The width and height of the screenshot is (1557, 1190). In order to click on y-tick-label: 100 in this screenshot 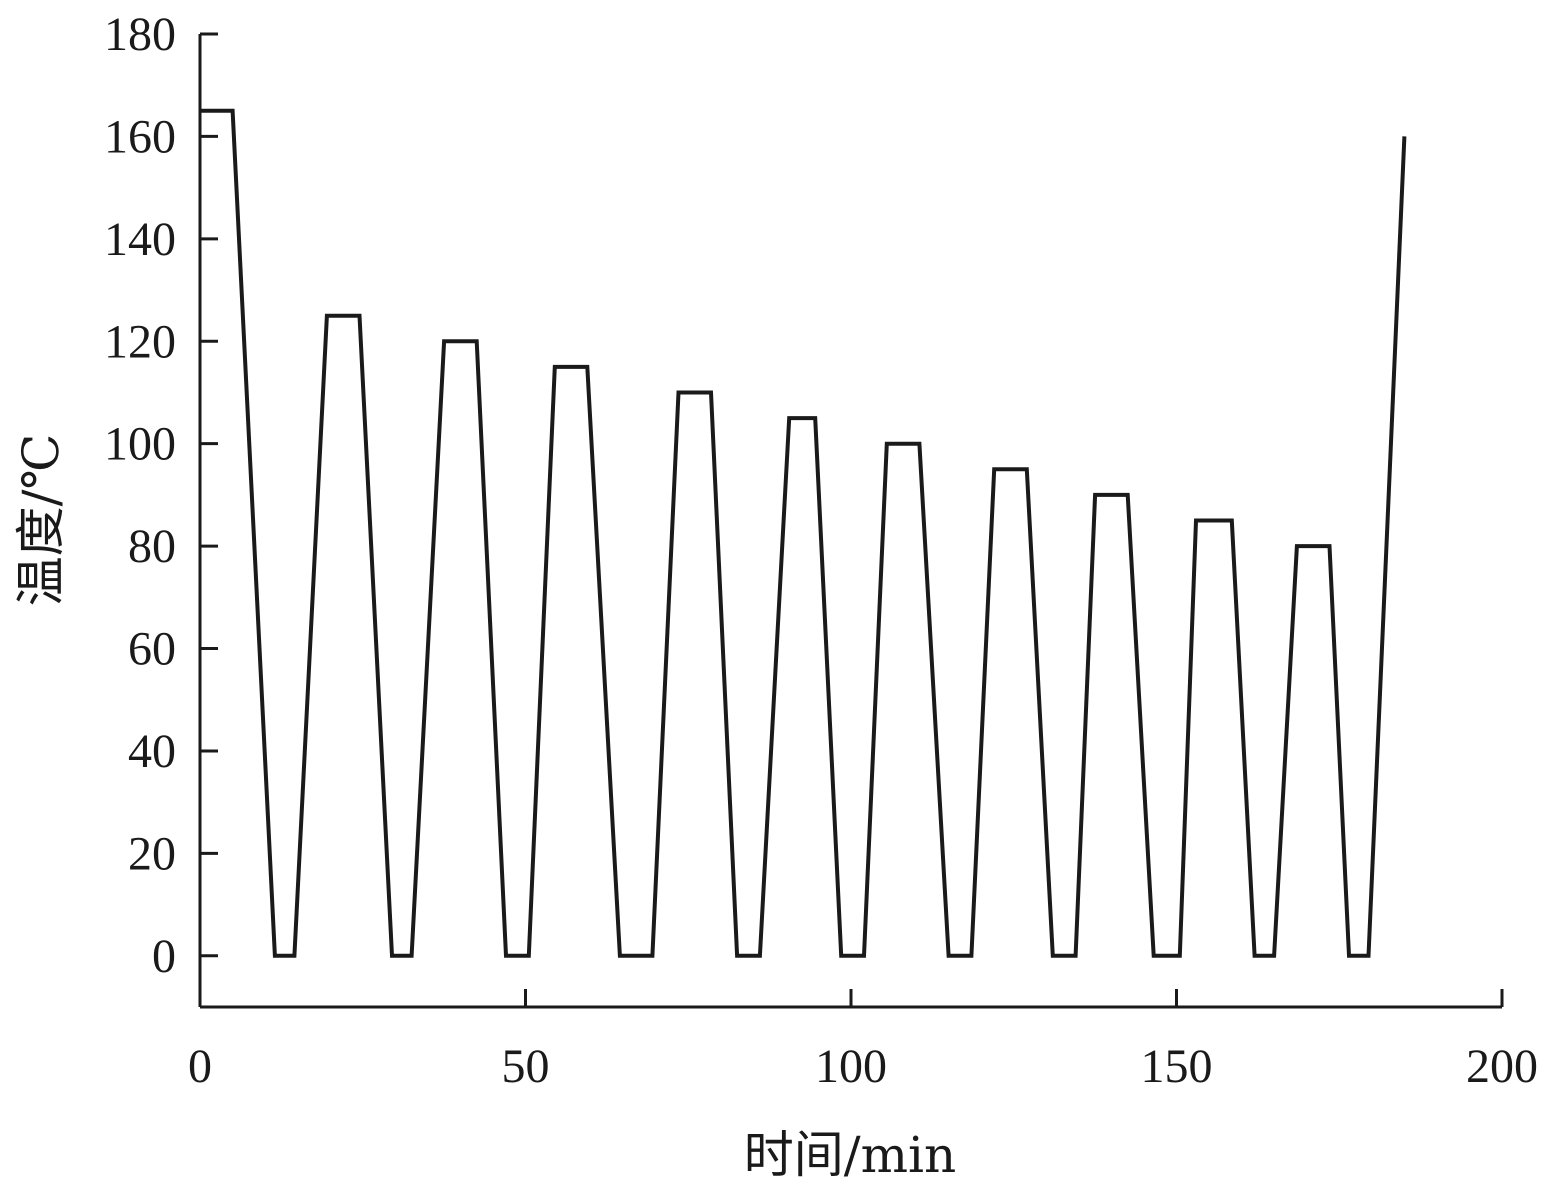, I will do `click(140, 444)`.